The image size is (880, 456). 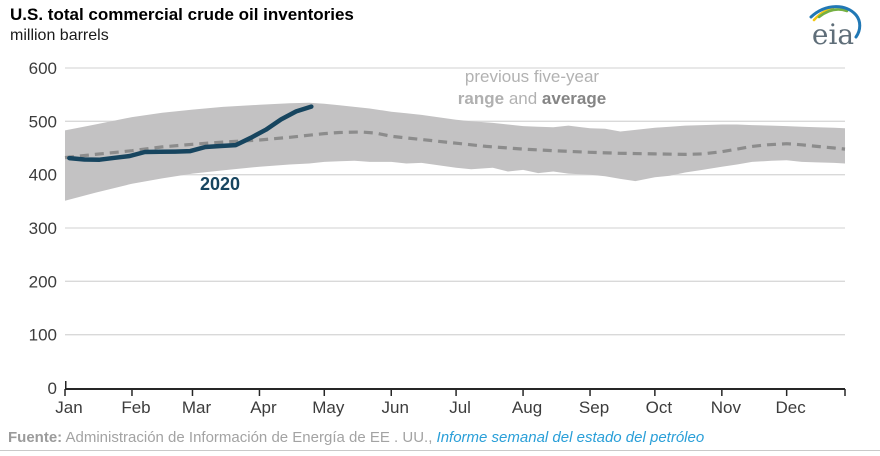 I want to click on eia-logo-blue-swoosh, so click(x=835, y=22).